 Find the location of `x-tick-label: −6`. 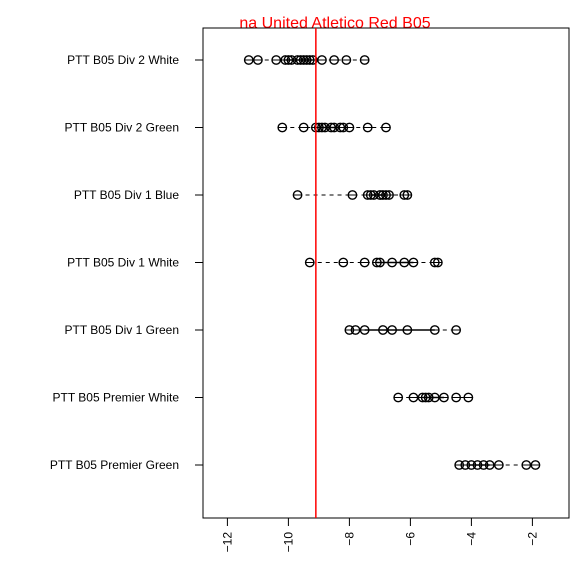

x-tick-label: −6 is located at coordinates (410, 539).